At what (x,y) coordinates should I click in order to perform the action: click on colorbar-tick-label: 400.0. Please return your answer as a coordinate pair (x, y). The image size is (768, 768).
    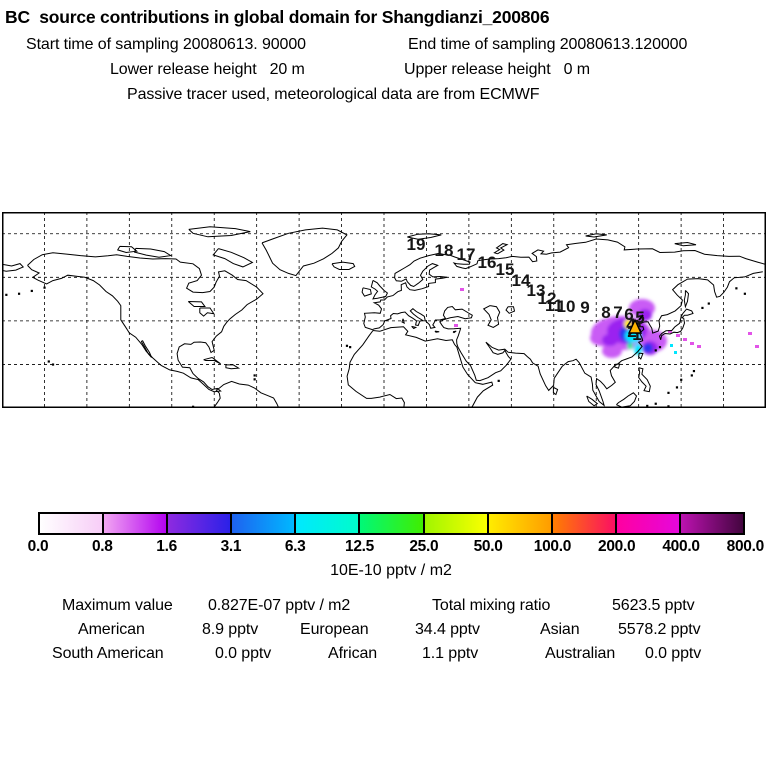
    Looking at the image, I should click on (681, 546).